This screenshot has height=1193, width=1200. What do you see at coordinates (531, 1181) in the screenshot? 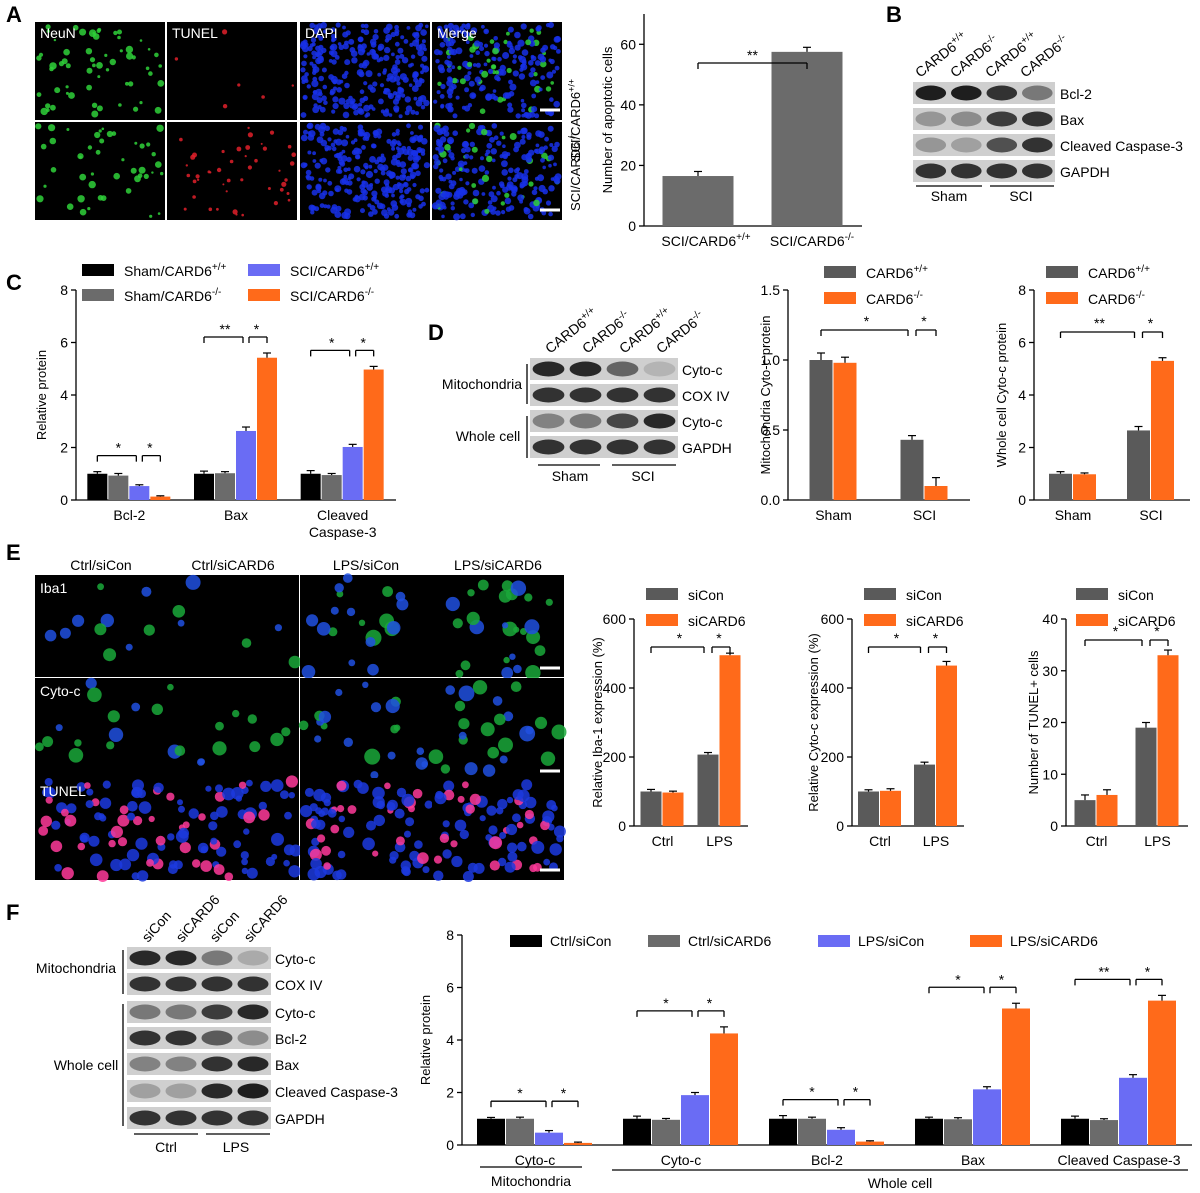
I see `panel-f-x-group-label: Mitochondria` at bounding box center [531, 1181].